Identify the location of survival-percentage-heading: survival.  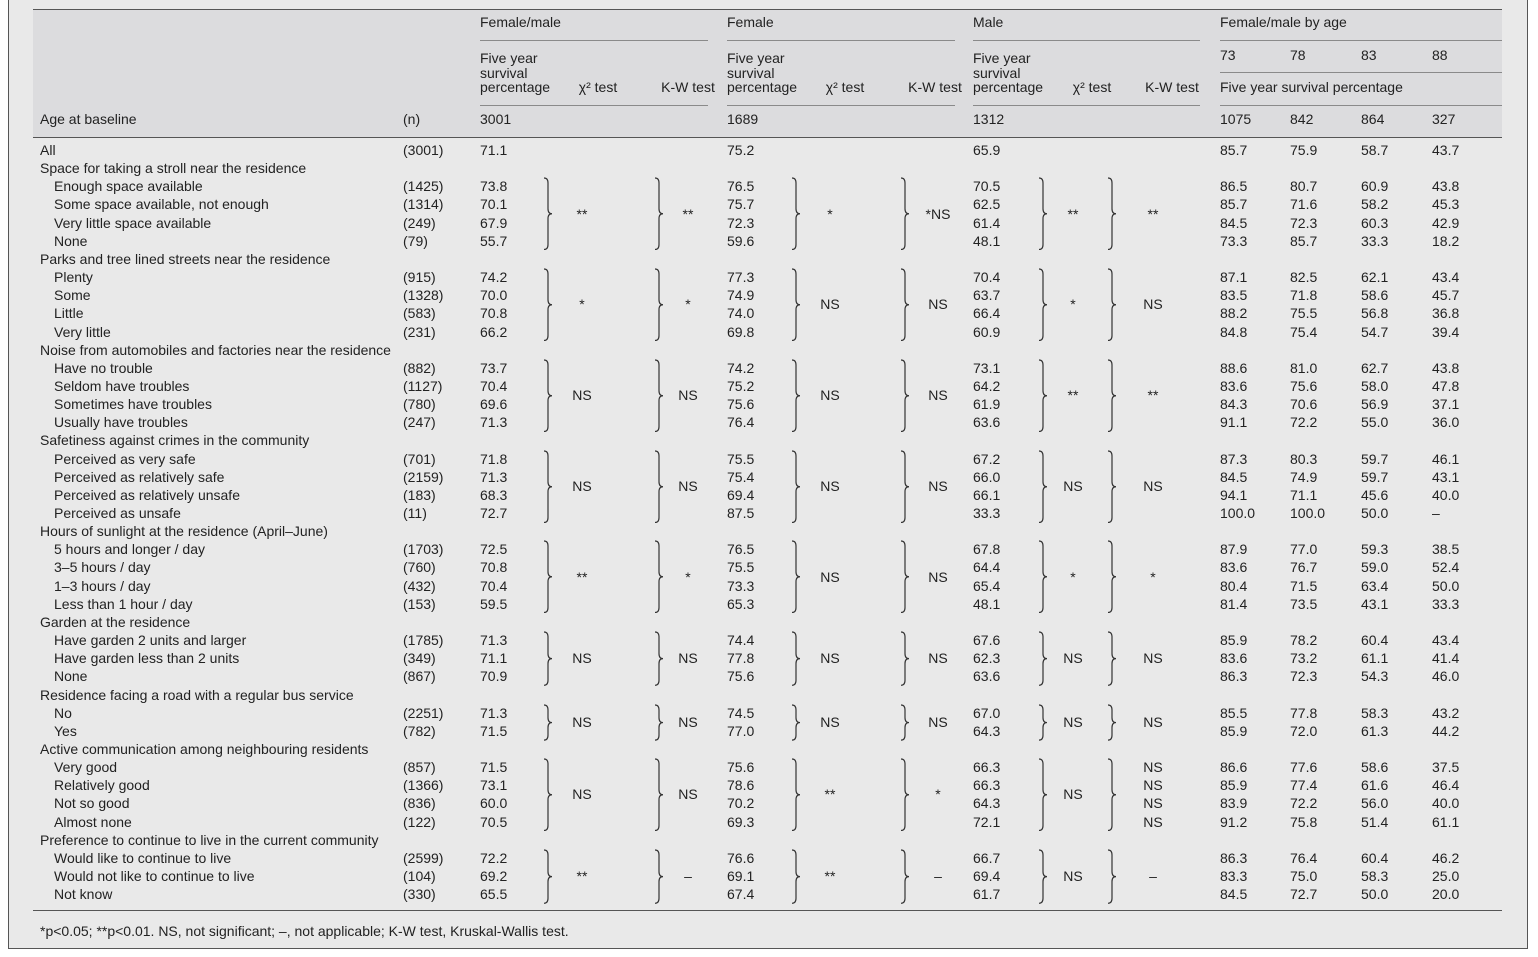
(997, 72).